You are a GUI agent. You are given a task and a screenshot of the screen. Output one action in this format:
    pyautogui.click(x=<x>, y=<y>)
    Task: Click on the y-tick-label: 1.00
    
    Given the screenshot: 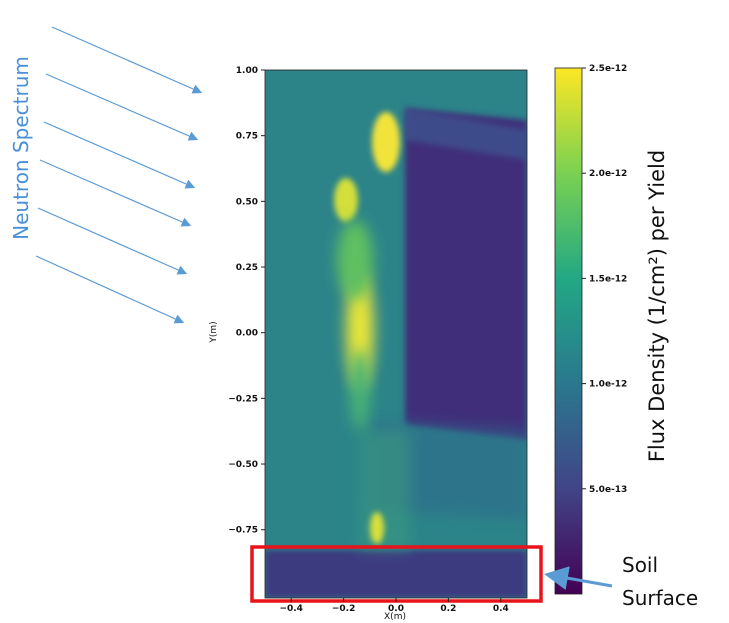 What is the action you would take?
    pyautogui.click(x=247, y=71)
    